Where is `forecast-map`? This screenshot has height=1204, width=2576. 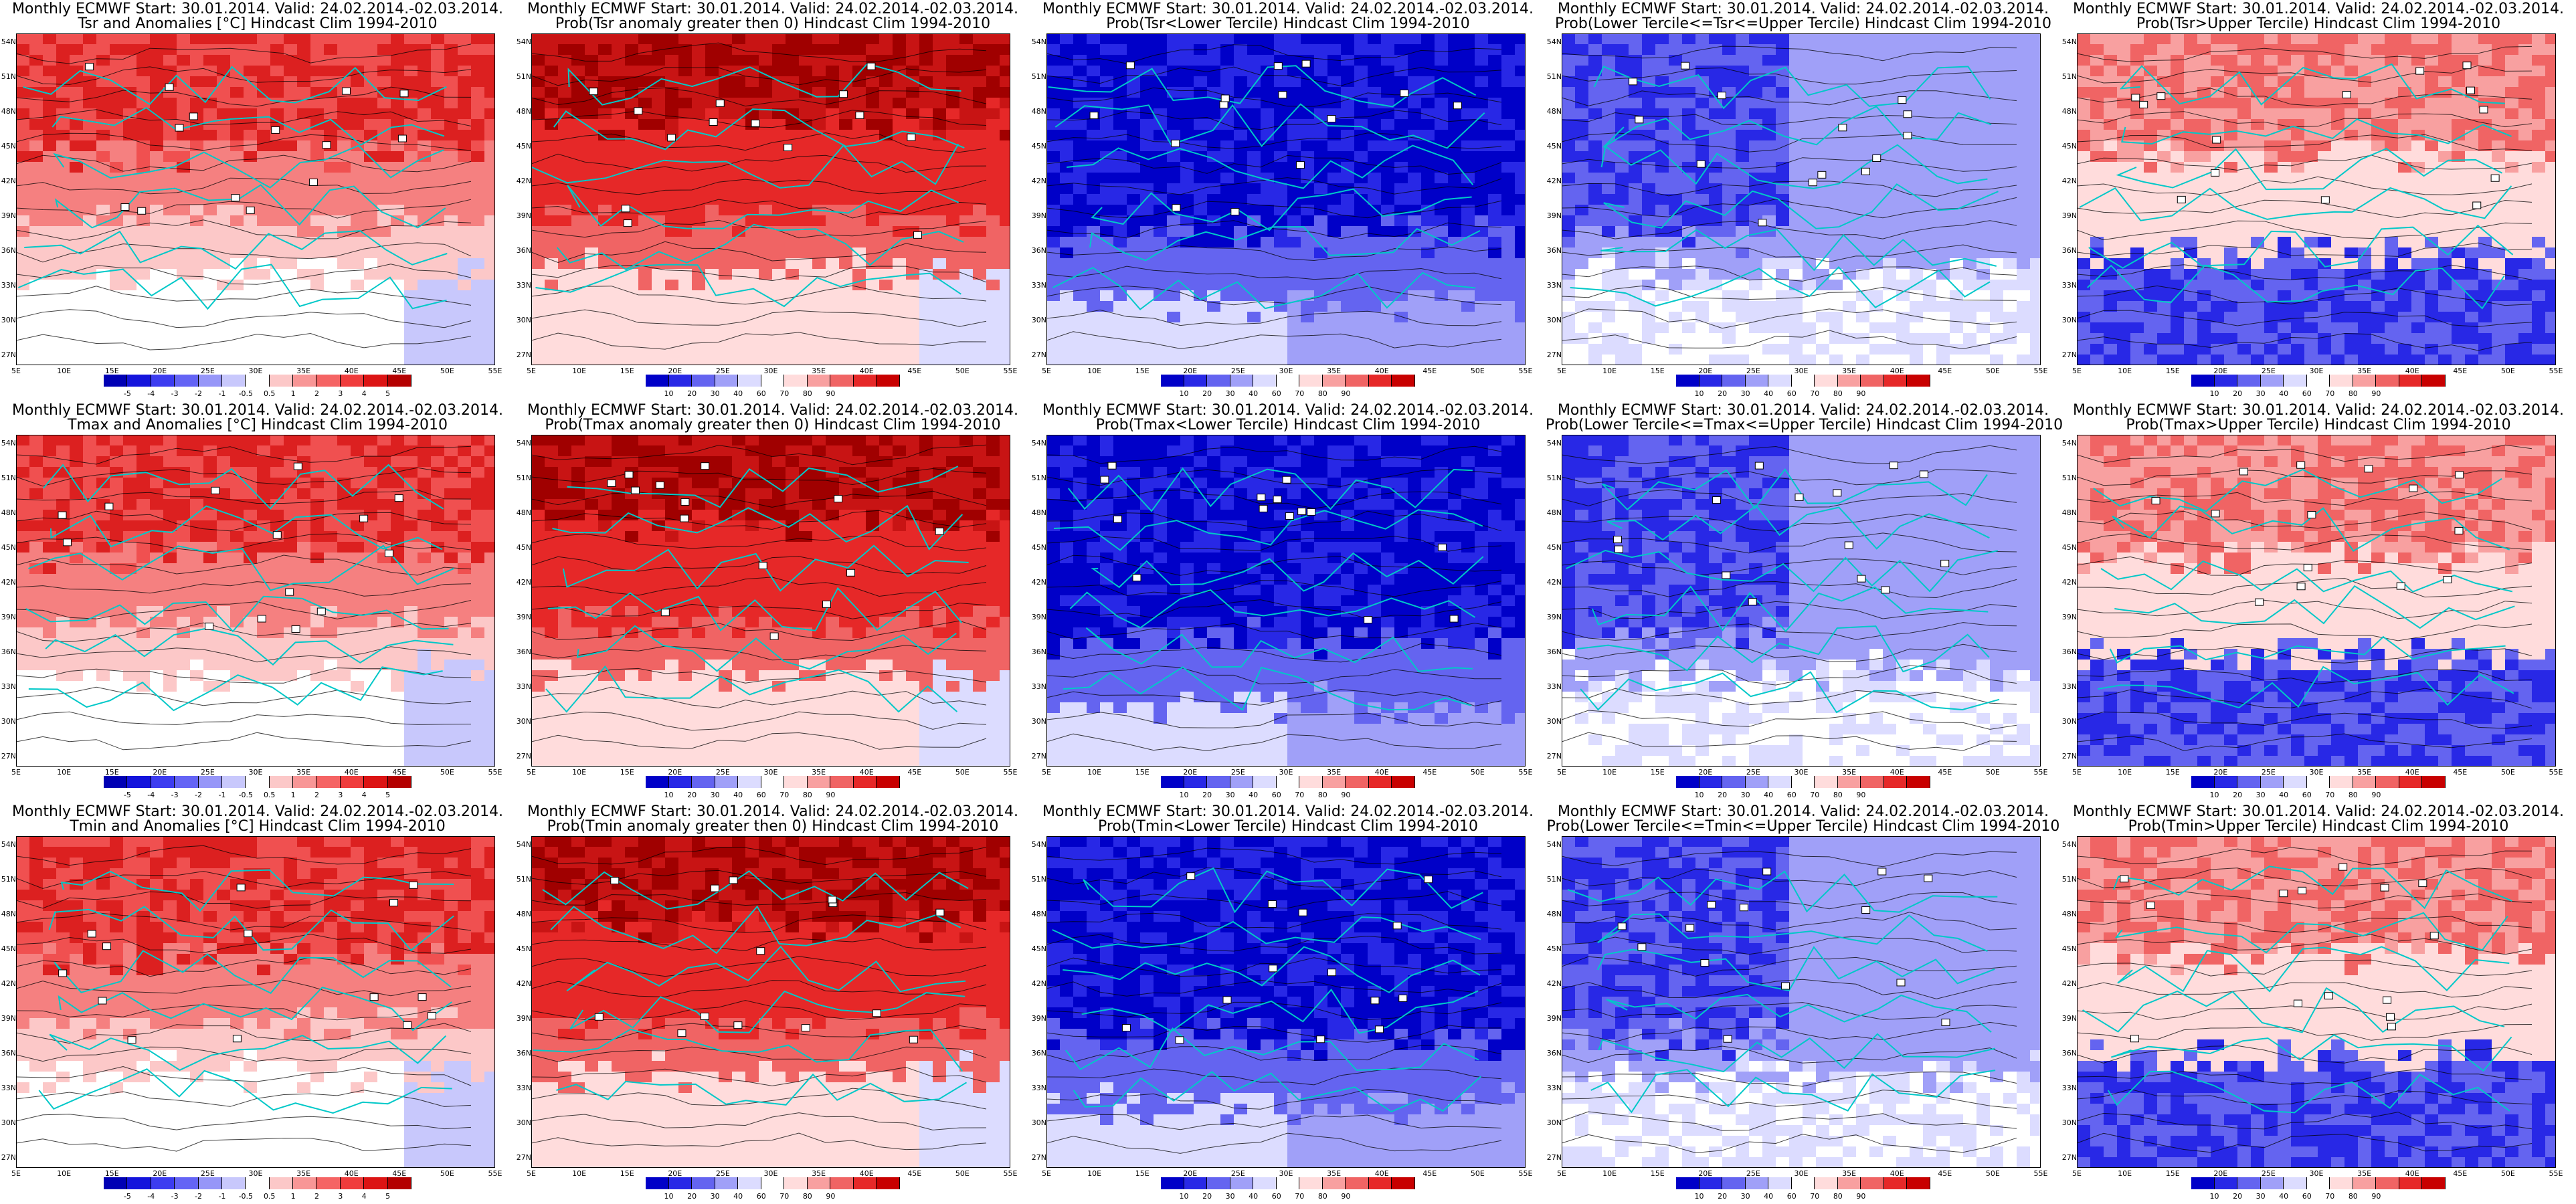 forecast-map is located at coordinates (770, 199).